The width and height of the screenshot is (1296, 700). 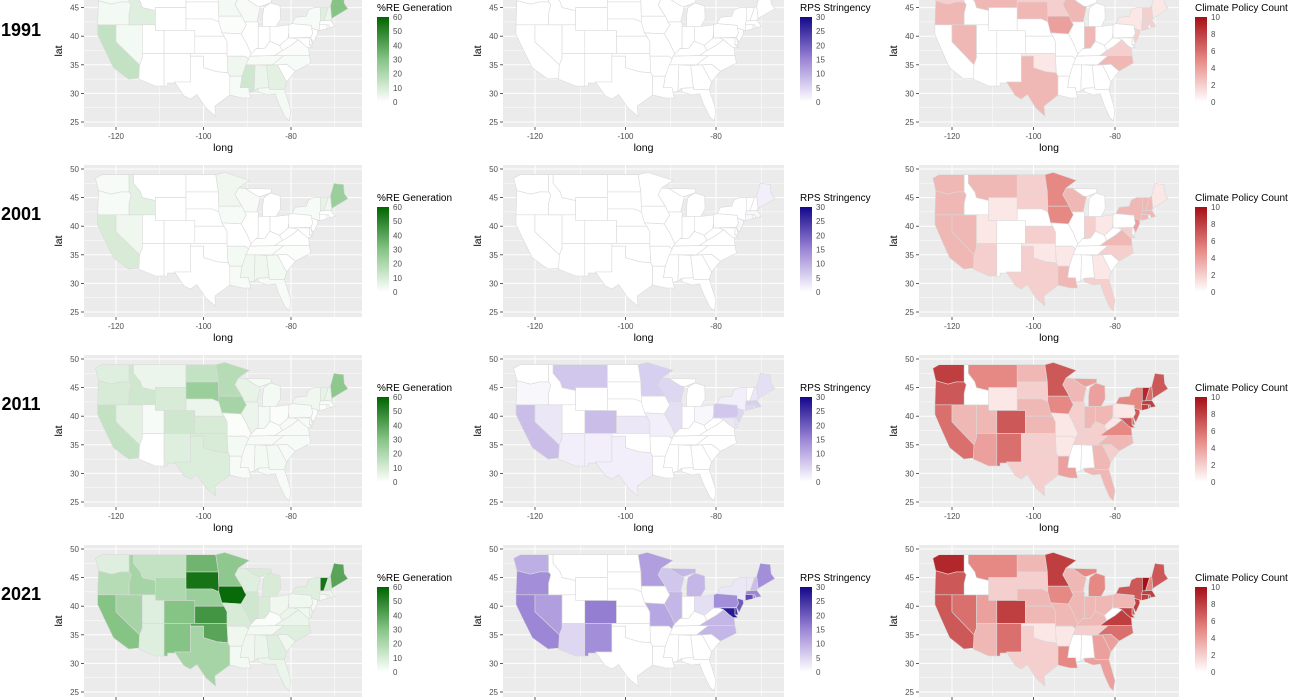 What do you see at coordinates (397, 587) in the screenshot?
I see `legend-break-label: 60` at bounding box center [397, 587].